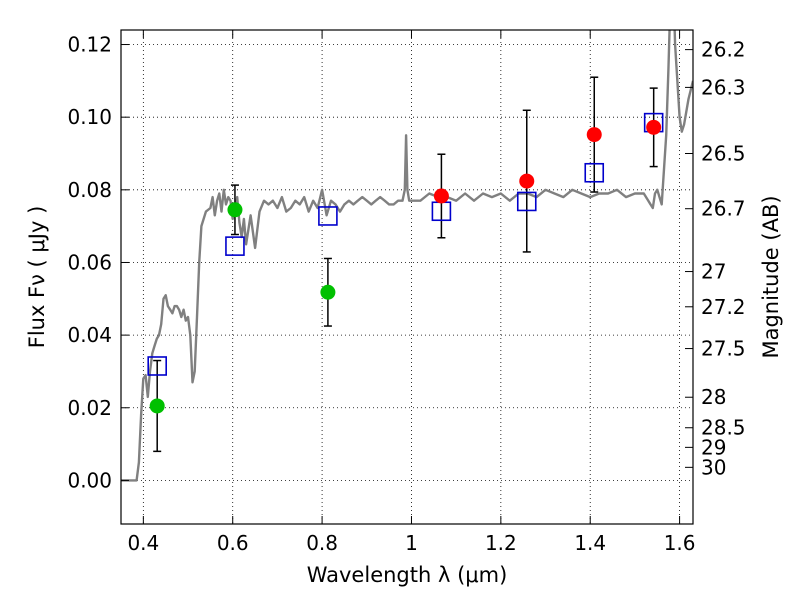  Describe the element at coordinates (411, 543) in the screenshot. I see `x-tick-label: 1` at that location.